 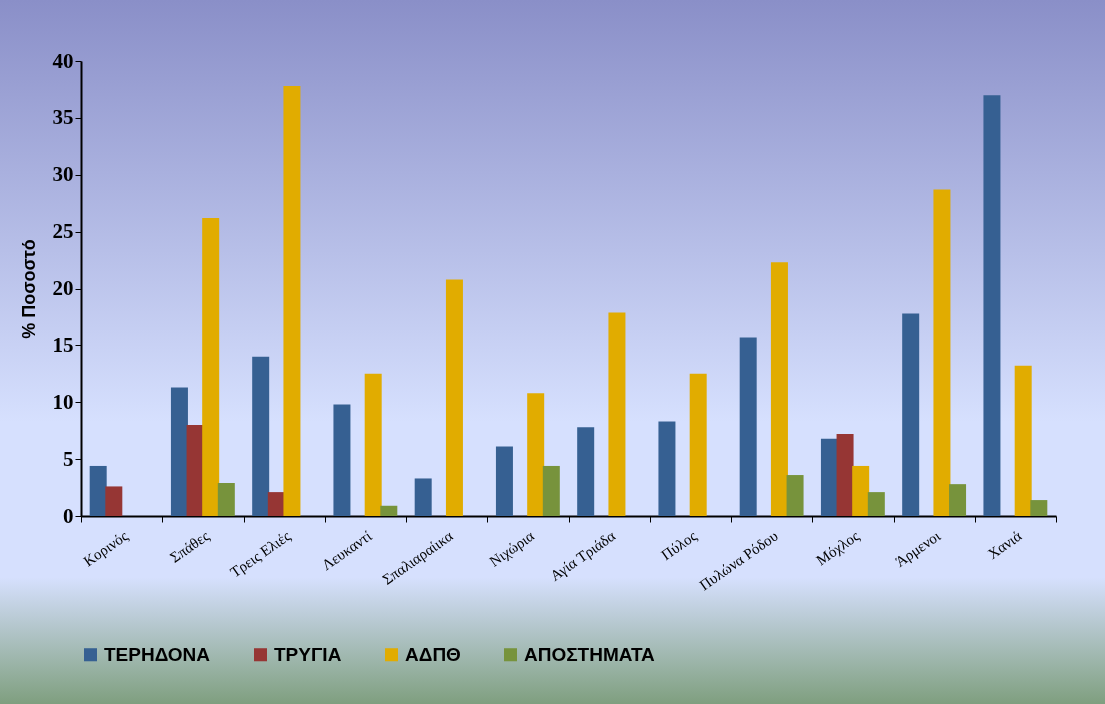 I want to click on y-tick-label: 10, so click(x=63, y=401).